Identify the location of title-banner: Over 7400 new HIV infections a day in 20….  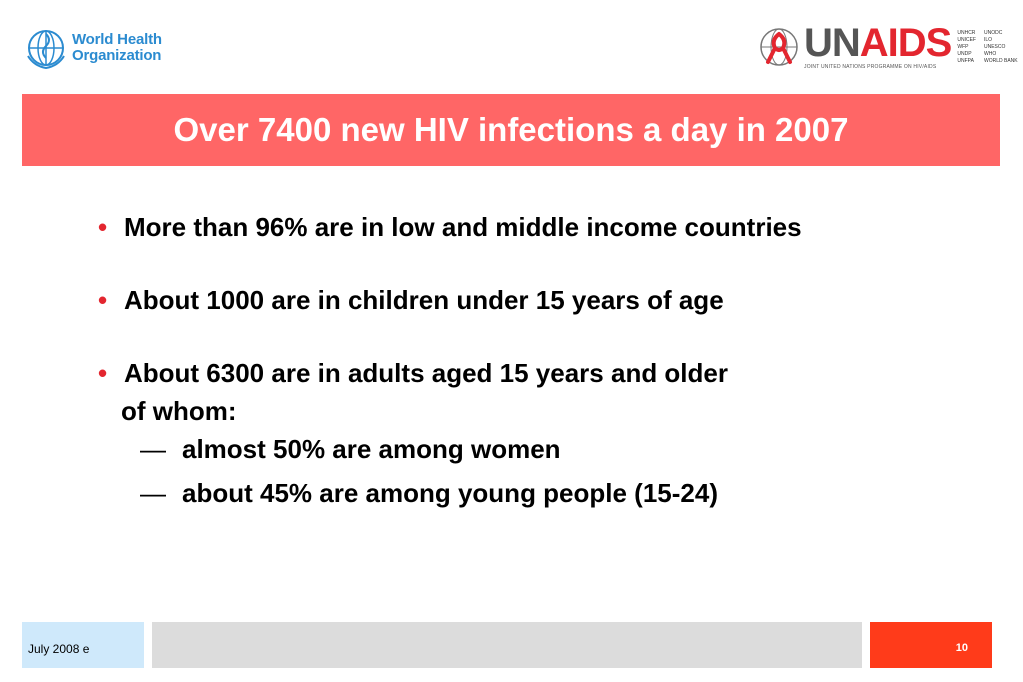
(511, 130).